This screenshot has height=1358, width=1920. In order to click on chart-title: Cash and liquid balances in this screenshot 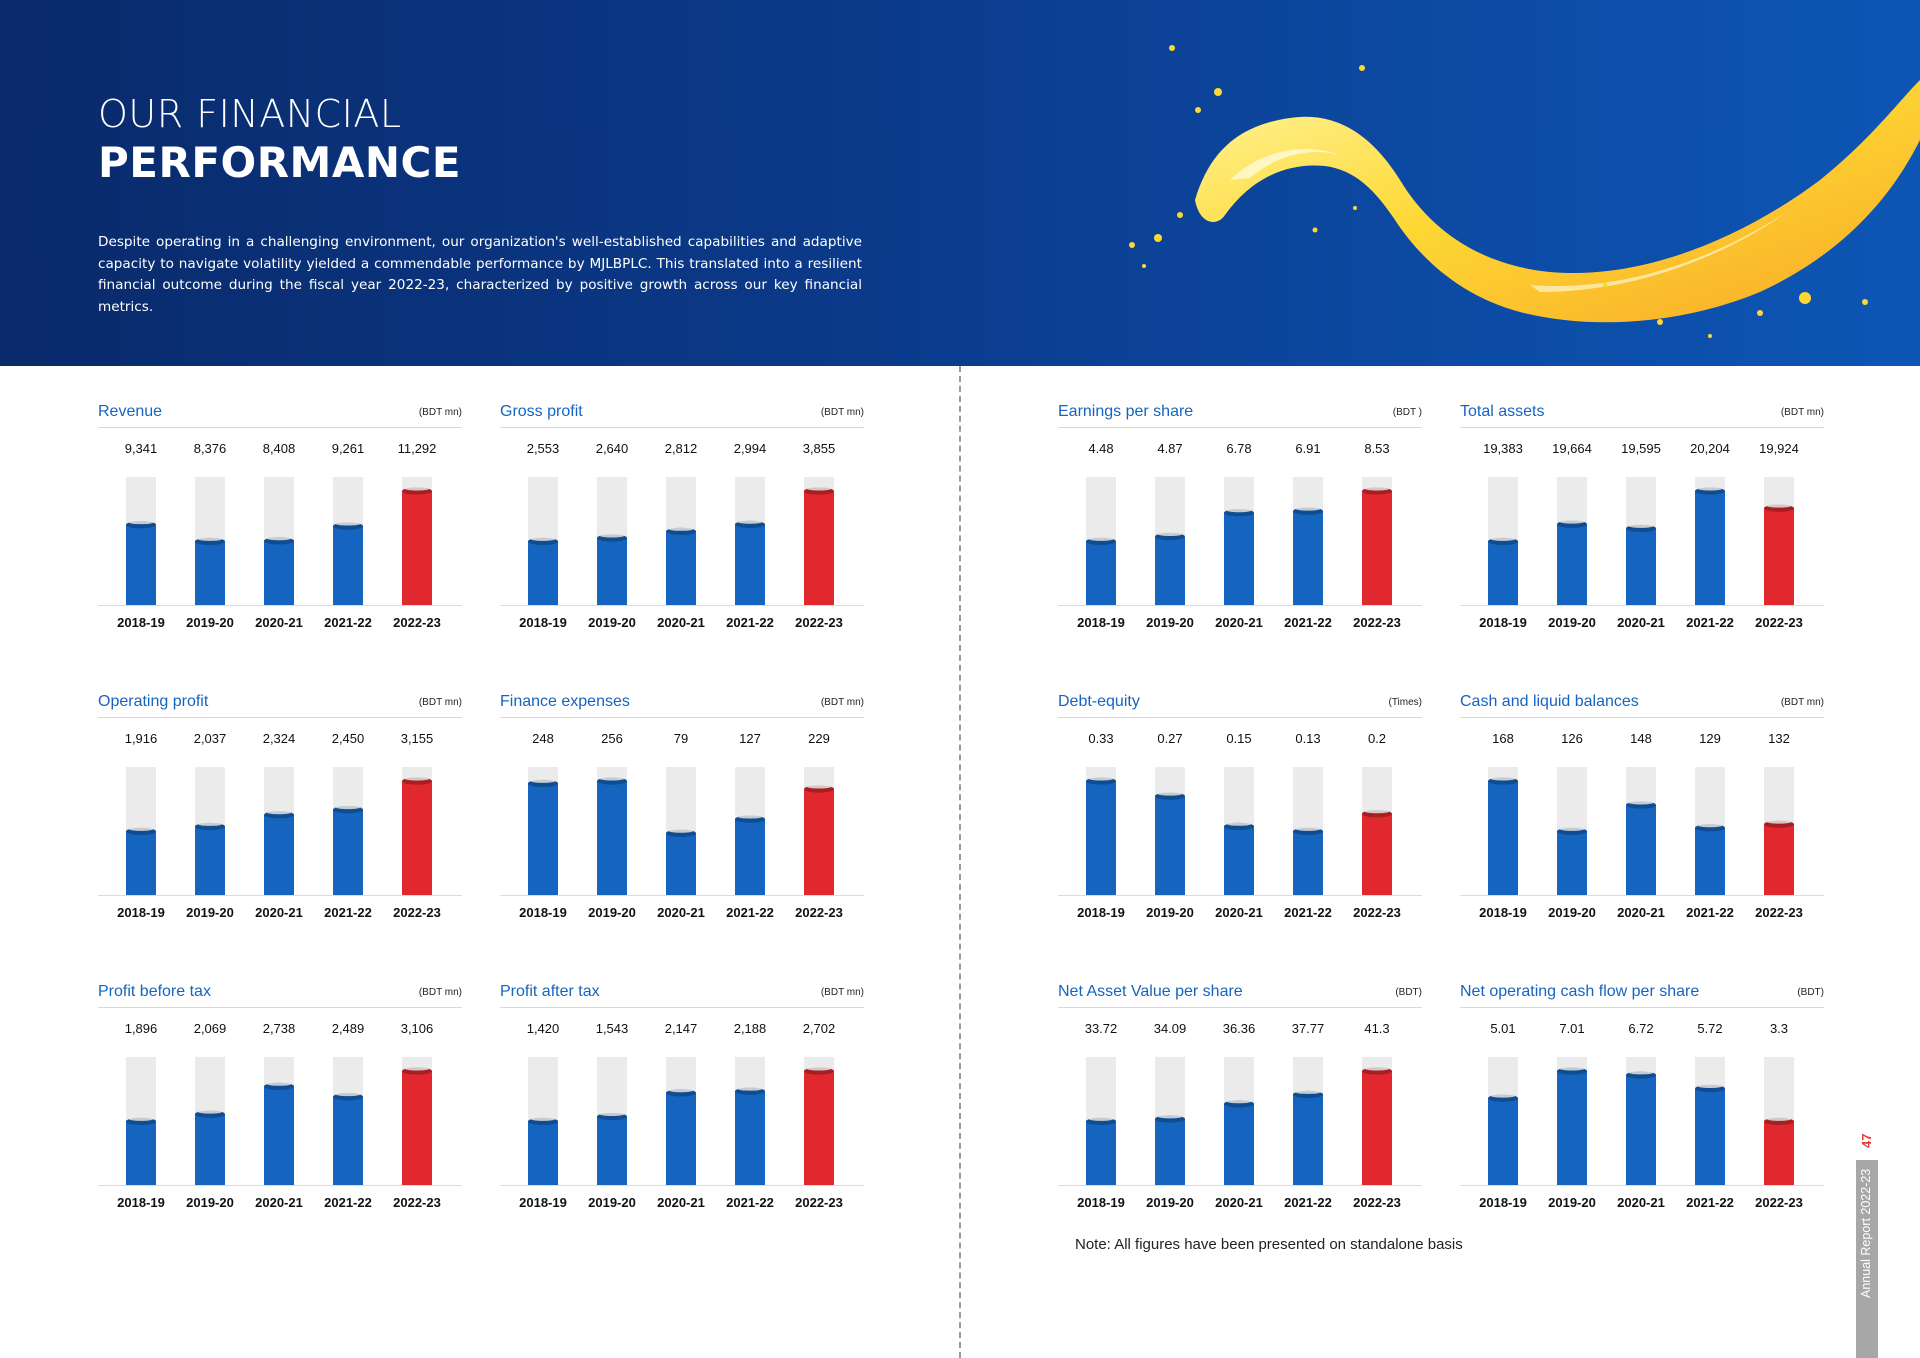, I will do `click(1549, 701)`.